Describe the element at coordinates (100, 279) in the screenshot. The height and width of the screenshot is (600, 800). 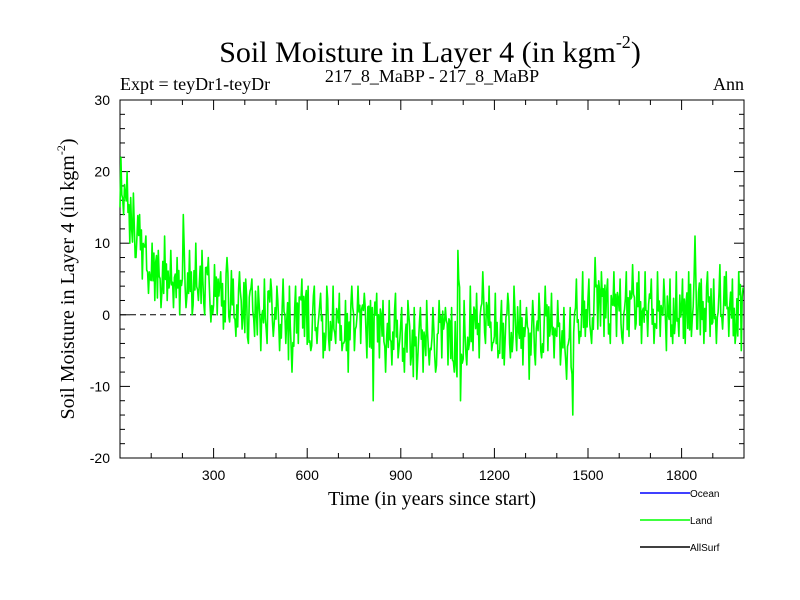
I see `y-axis-tick-labels: -20 -10 0 10 20 30` at that location.